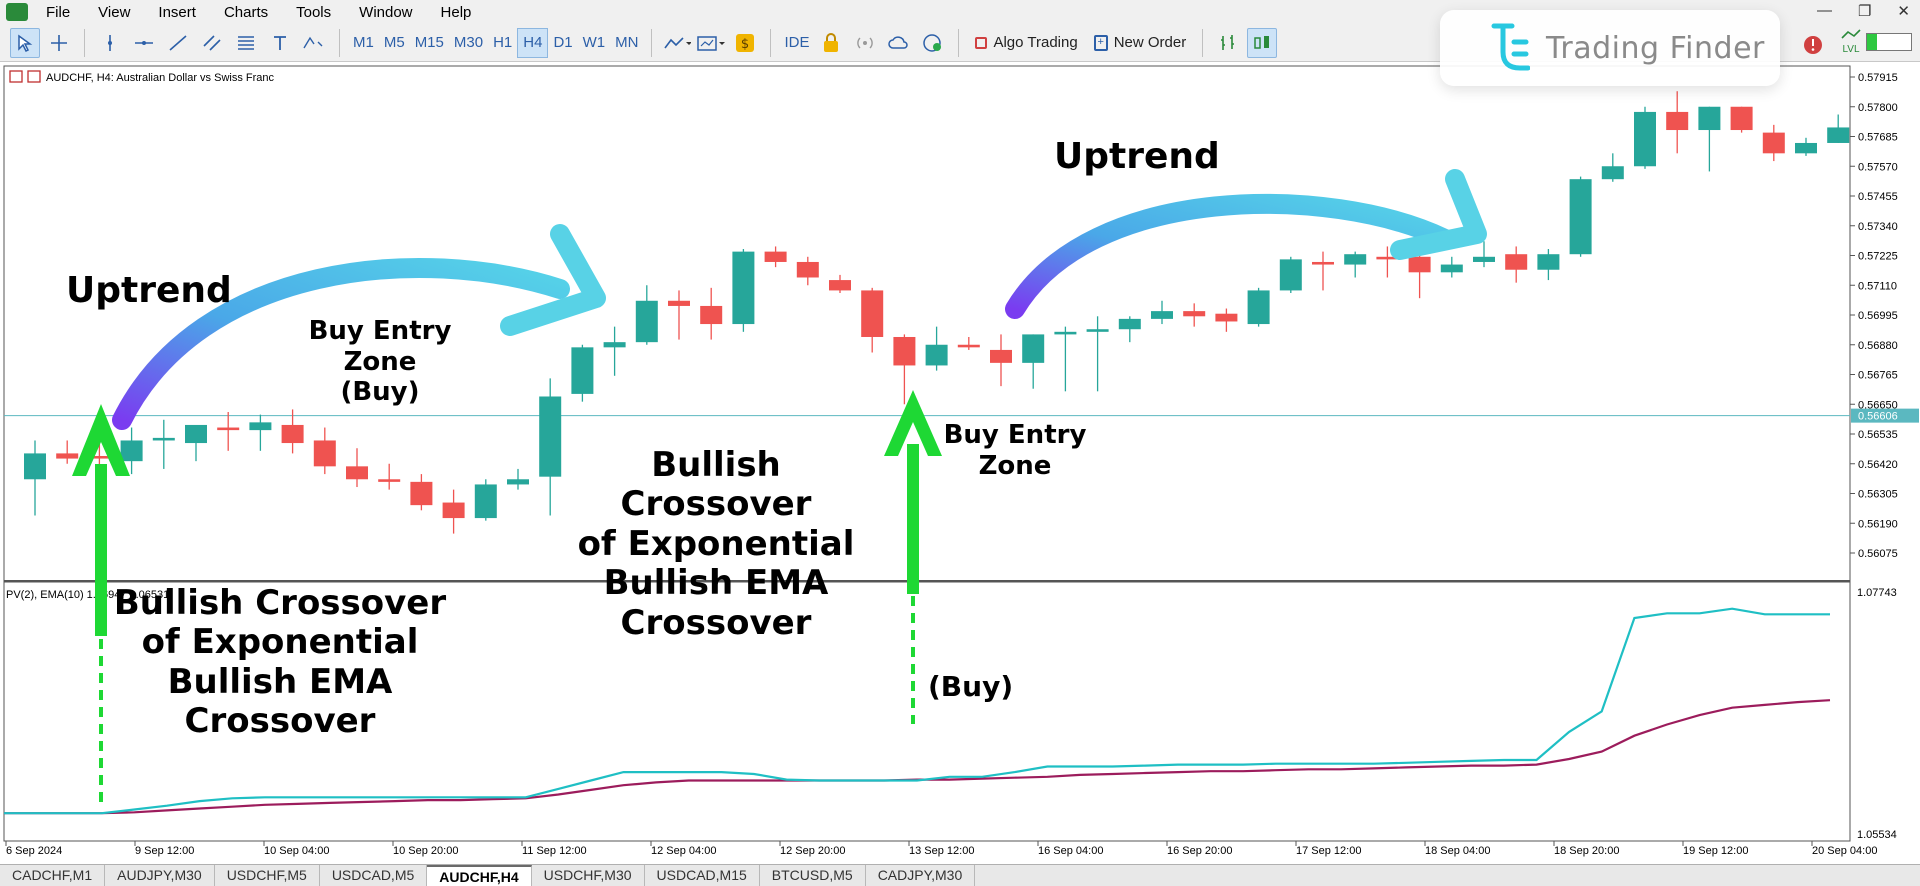 The image size is (1920, 886). Describe the element at coordinates (1140, 42) in the screenshot. I see `new-order-button: + New Order` at that location.